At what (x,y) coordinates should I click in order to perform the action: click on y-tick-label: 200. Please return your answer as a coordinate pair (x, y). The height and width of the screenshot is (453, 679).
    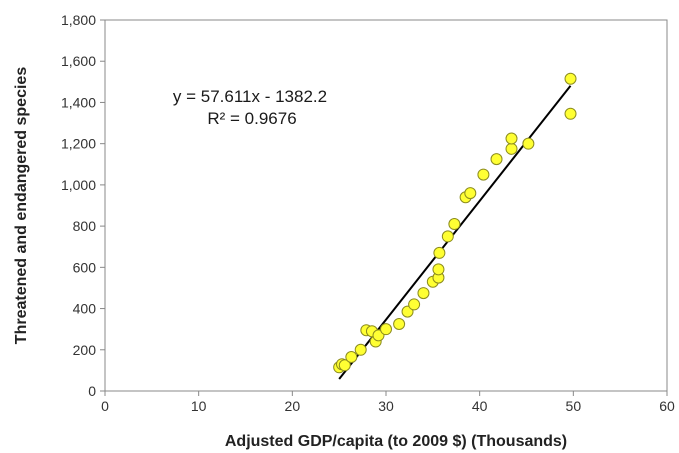
    Looking at the image, I should click on (85, 350).